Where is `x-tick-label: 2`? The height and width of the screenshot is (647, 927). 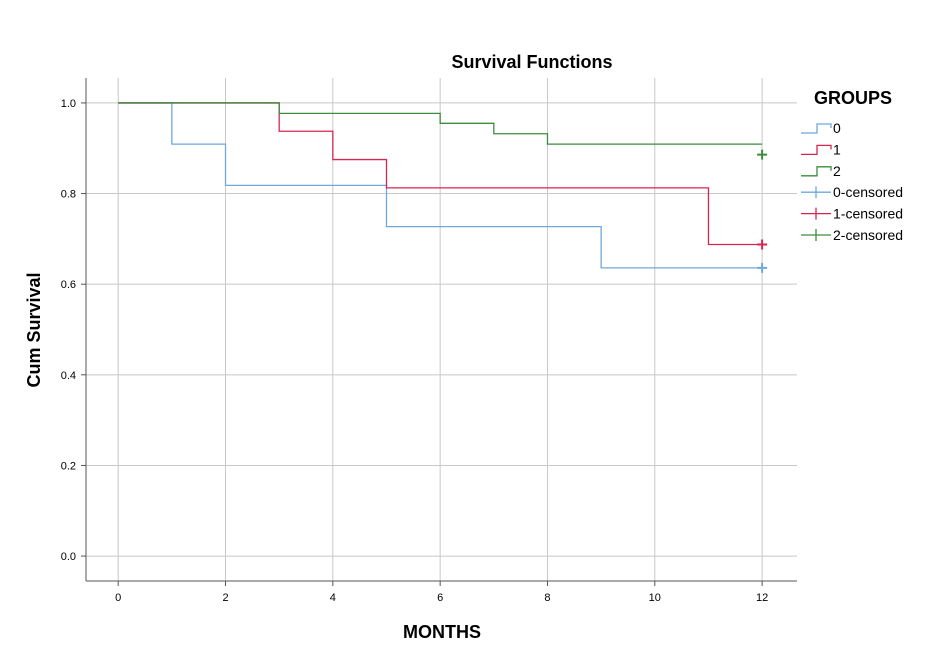 x-tick-label: 2 is located at coordinates (225, 598).